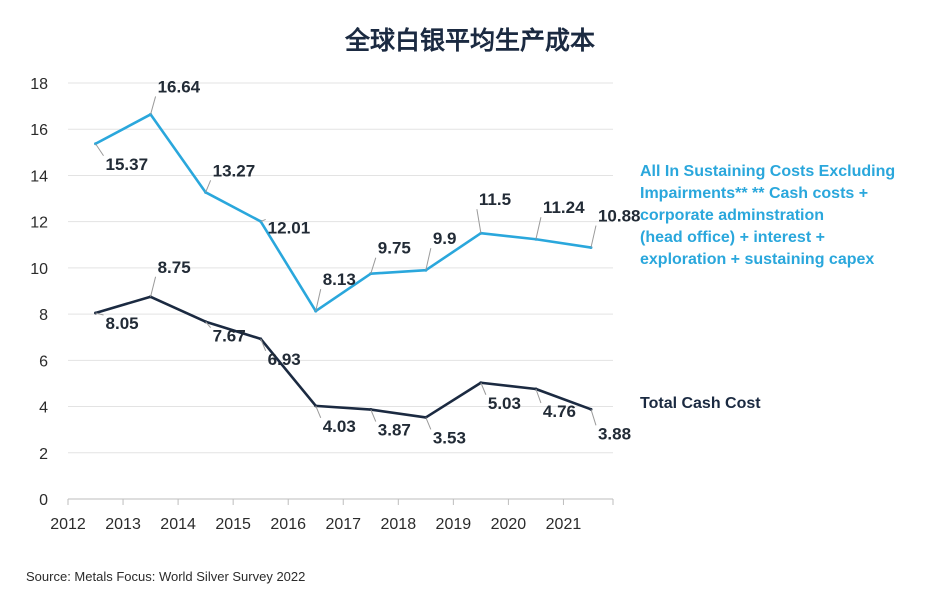 This screenshot has height=600, width=940. What do you see at coordinates (43, 408) in the screenshot?
I see `y-tick-label: 4` at bounding box center [43, 408].